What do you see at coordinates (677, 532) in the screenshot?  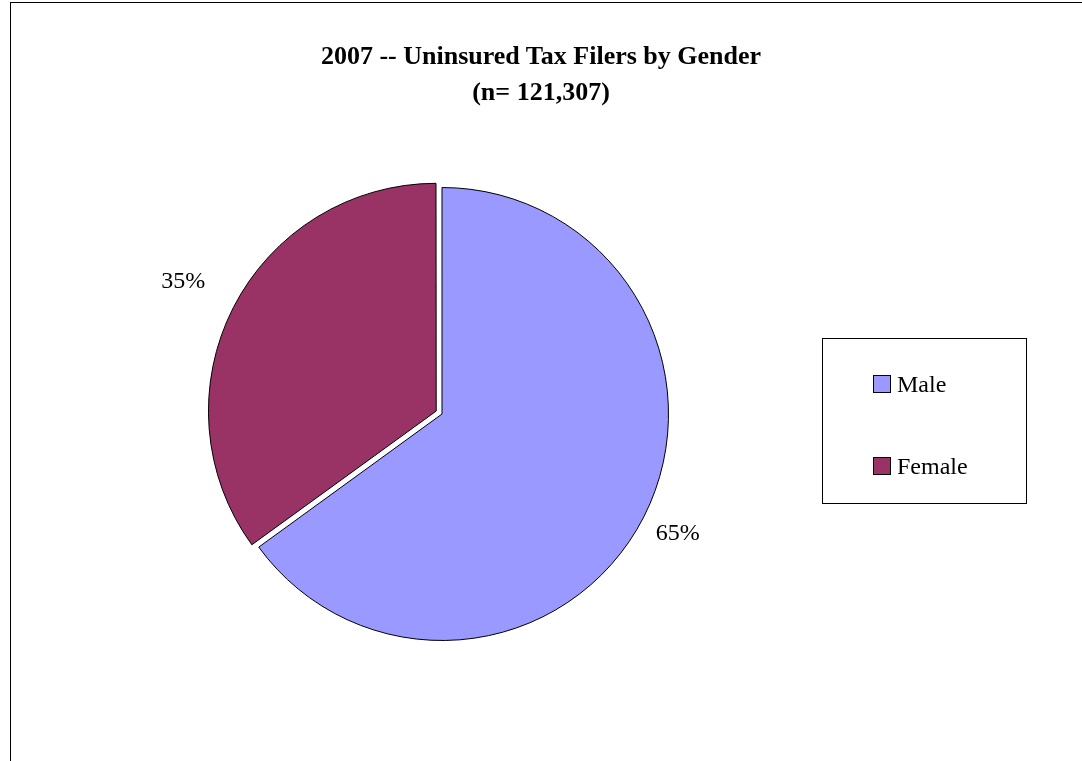 I see `data-label: 65%` at bounding box center [677, 532].